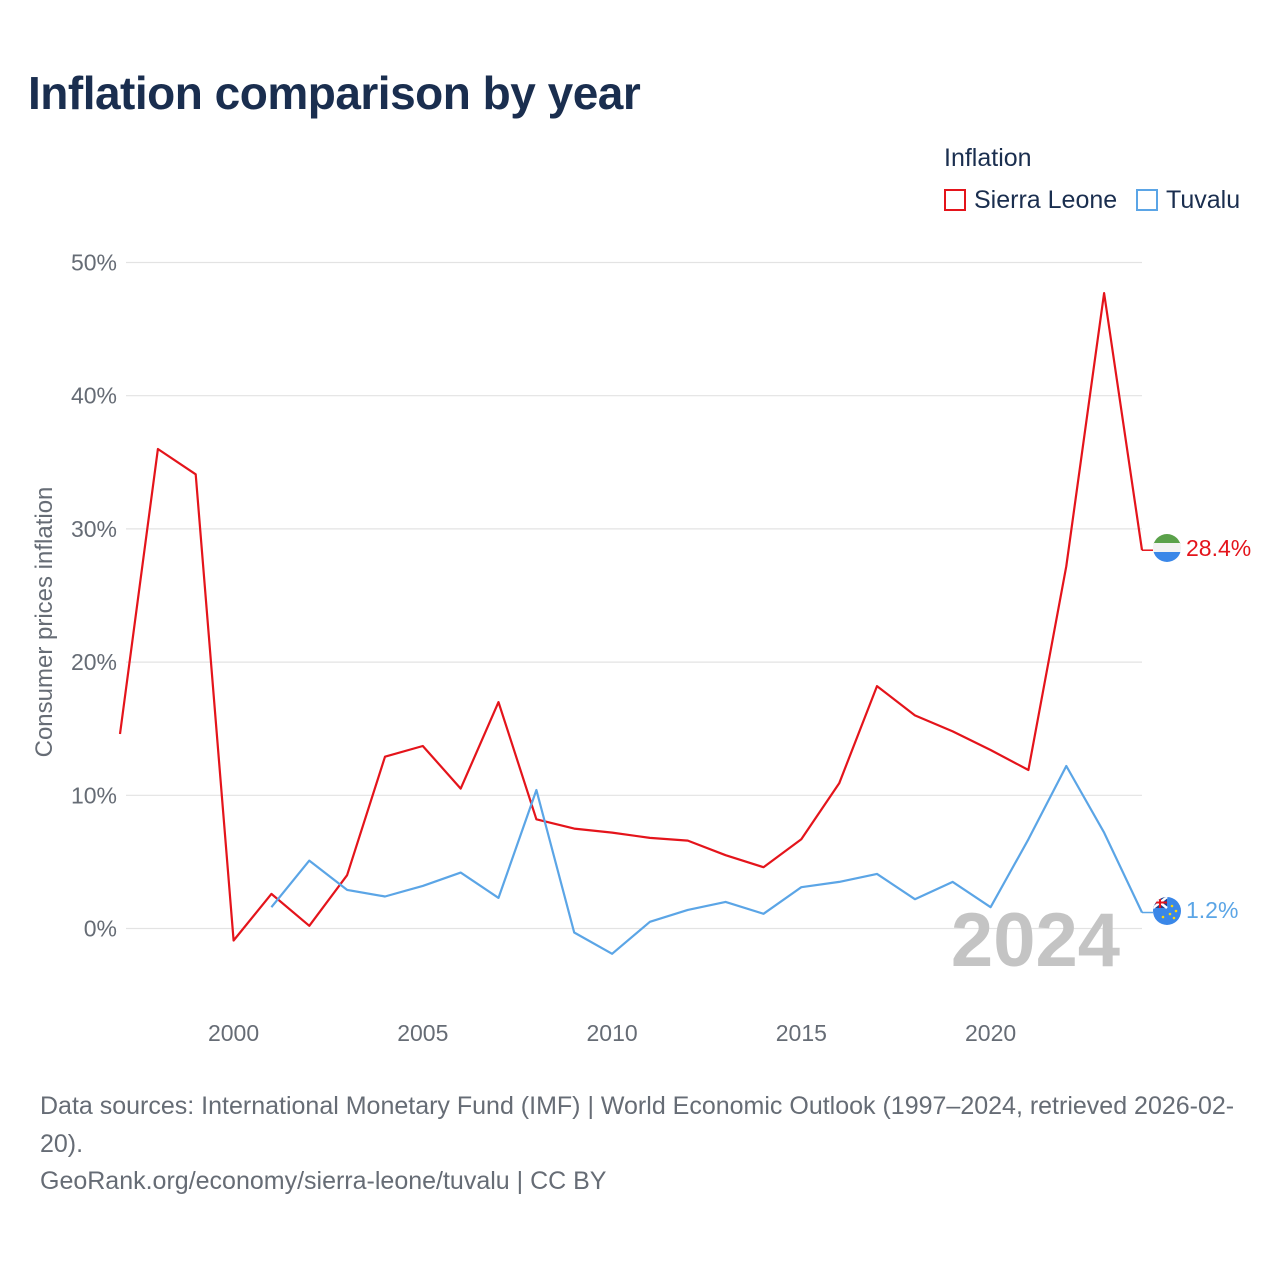 This screenshot has height=1280, width=1280. What do you see at coordinates (990, 1033) in the screenshot?
I see `x-tick-label: 2020` at bounding box center [990, 1033].